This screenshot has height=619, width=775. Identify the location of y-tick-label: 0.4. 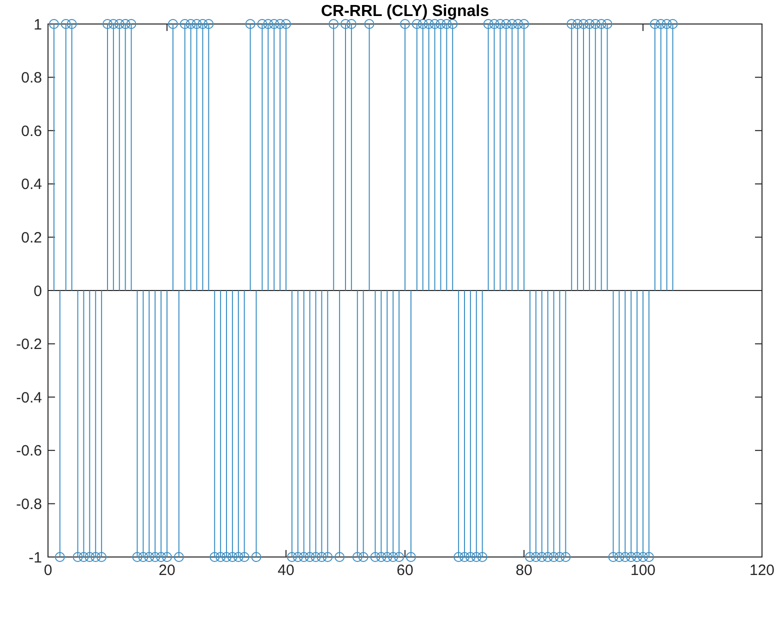
(31, 185).